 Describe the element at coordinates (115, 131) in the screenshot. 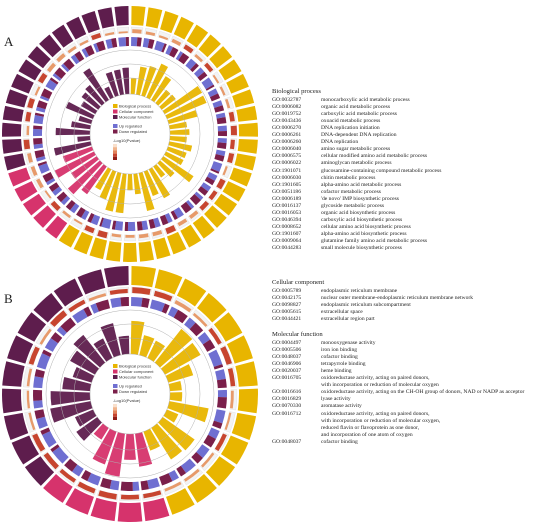

I see `legend-swatch` at that location.